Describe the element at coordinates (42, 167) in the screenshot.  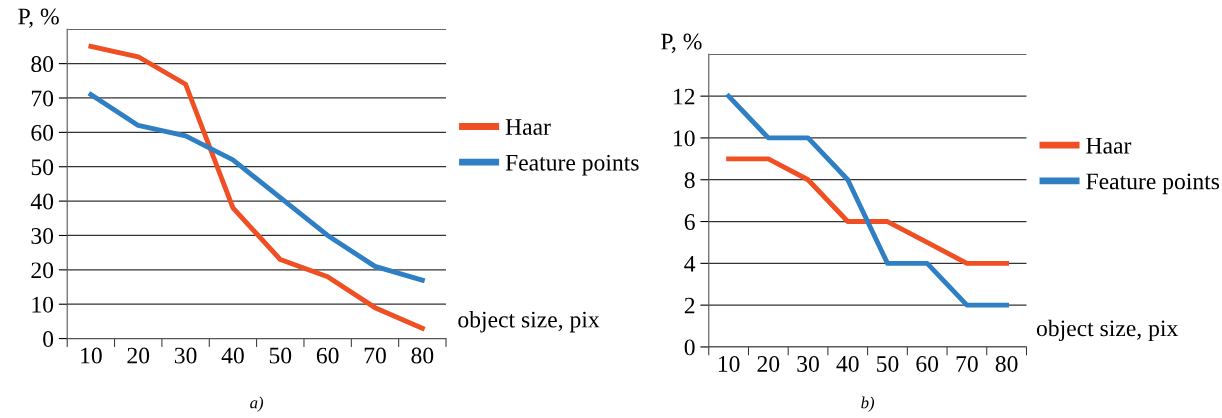
I see `y-tick-label: 50` at that location.